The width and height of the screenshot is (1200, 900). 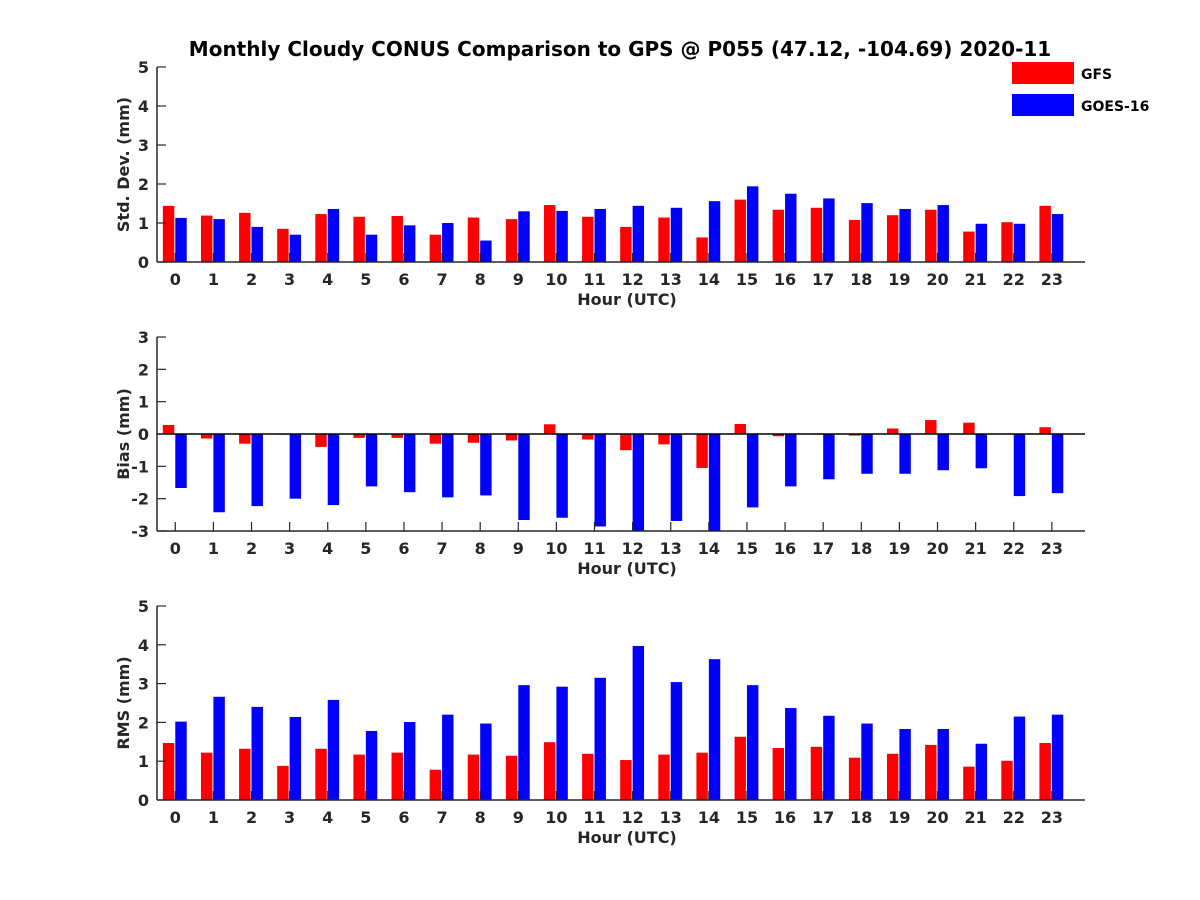 I want to click on y-tick-label: 3, so click(x=143, y=337).